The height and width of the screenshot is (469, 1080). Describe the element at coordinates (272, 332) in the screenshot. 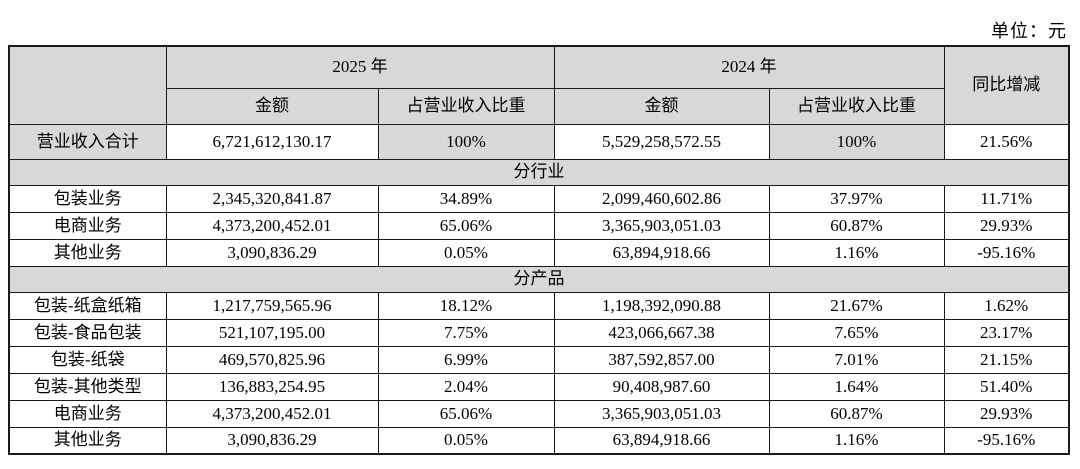

I see `cell-amount-2025: 521,107,195.00` at that location.